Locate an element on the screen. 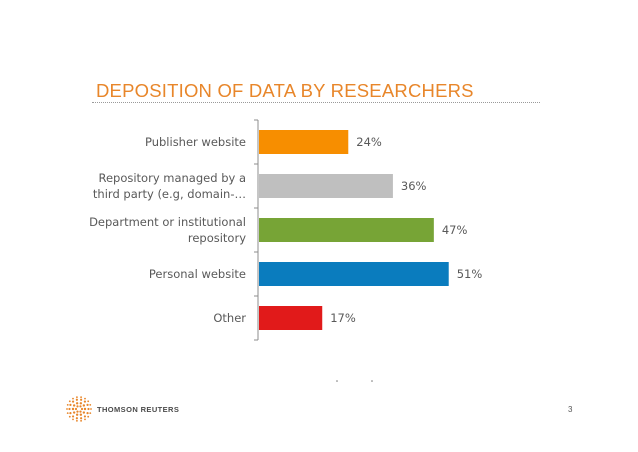  category-label-line: Publisher website is located at coordinates (195, 142).